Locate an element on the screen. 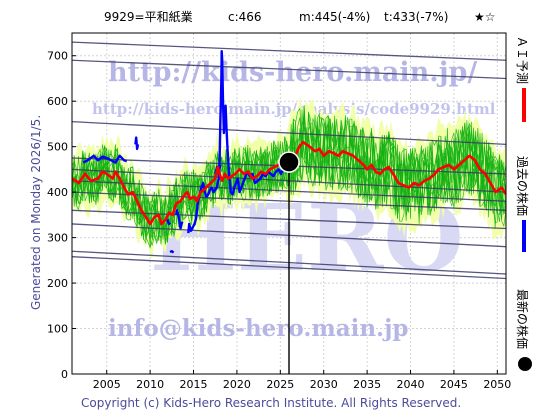 This screenshot has width=560, height=420. legend-latest-swatch is located at coordinates (525, 364).